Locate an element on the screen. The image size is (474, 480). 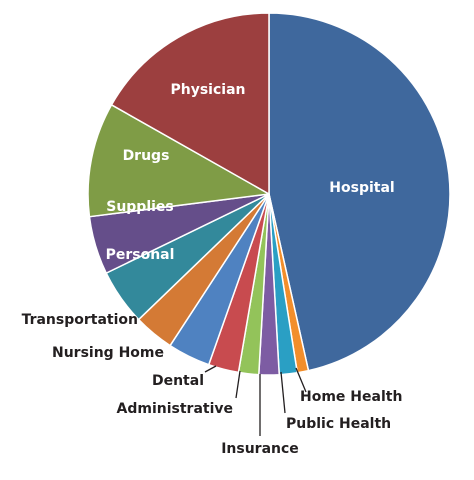
slice-label-dental: Dental is located at coordinates (178, 381).